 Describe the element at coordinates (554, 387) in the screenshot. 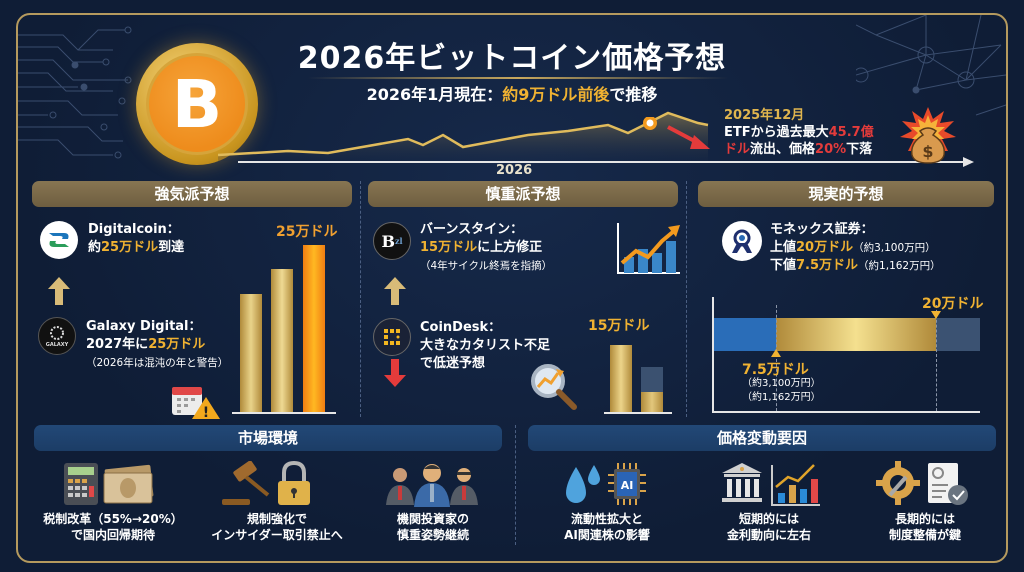

I see `magnifier-chart-icon` at that location.